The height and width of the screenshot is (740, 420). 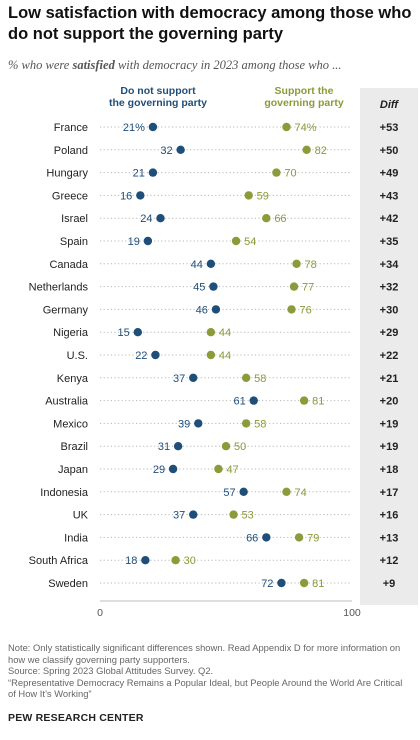 I want to click on diff-value: +22, so click(x=389, y=356).